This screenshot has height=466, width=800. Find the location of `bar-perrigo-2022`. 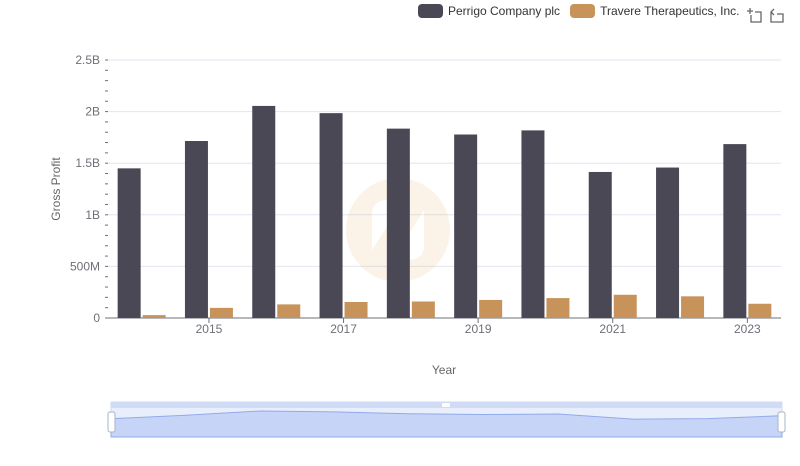

bar-perrigo-2022 is located at coordinates (668, 242).